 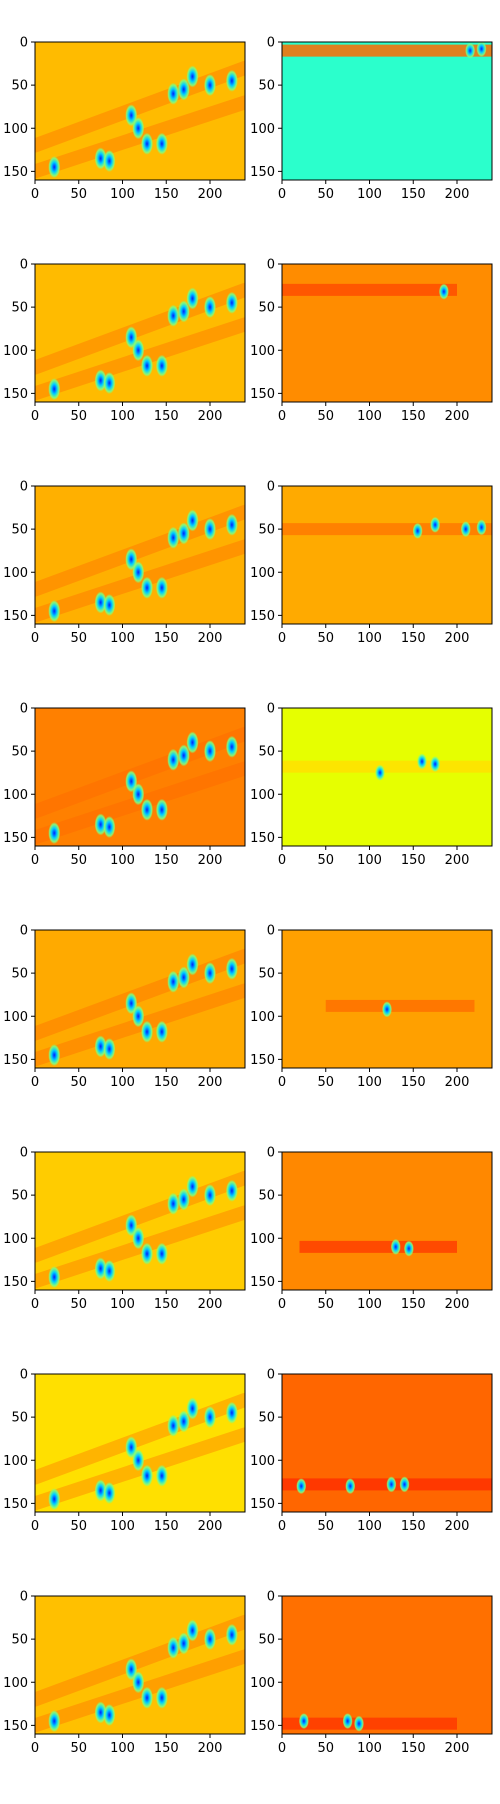 I want to click on heatmap-panel-row8-left: 0 50 100 150 200 0 50 100 150, so click(x=124, y=1673).